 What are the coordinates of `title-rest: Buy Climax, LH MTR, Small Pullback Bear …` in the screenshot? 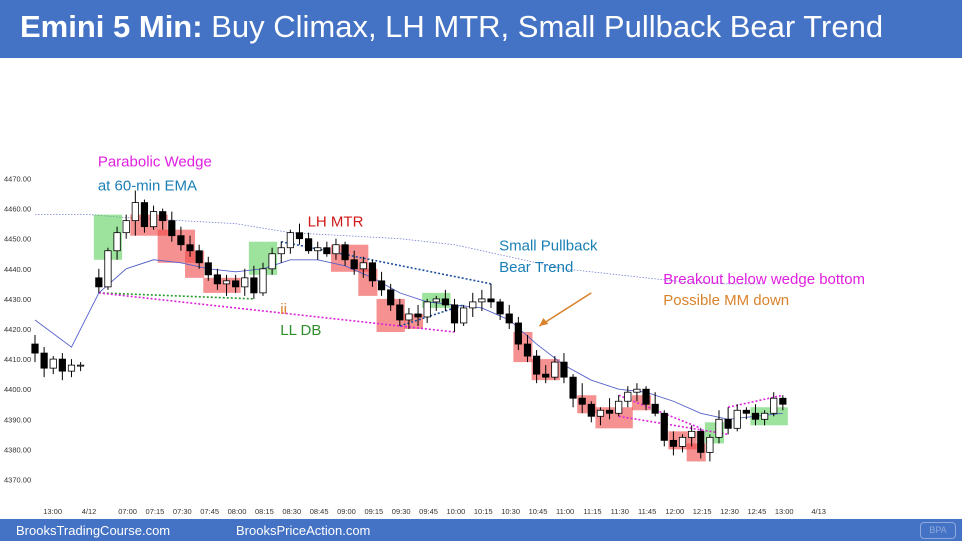 It's located at (543, 26).